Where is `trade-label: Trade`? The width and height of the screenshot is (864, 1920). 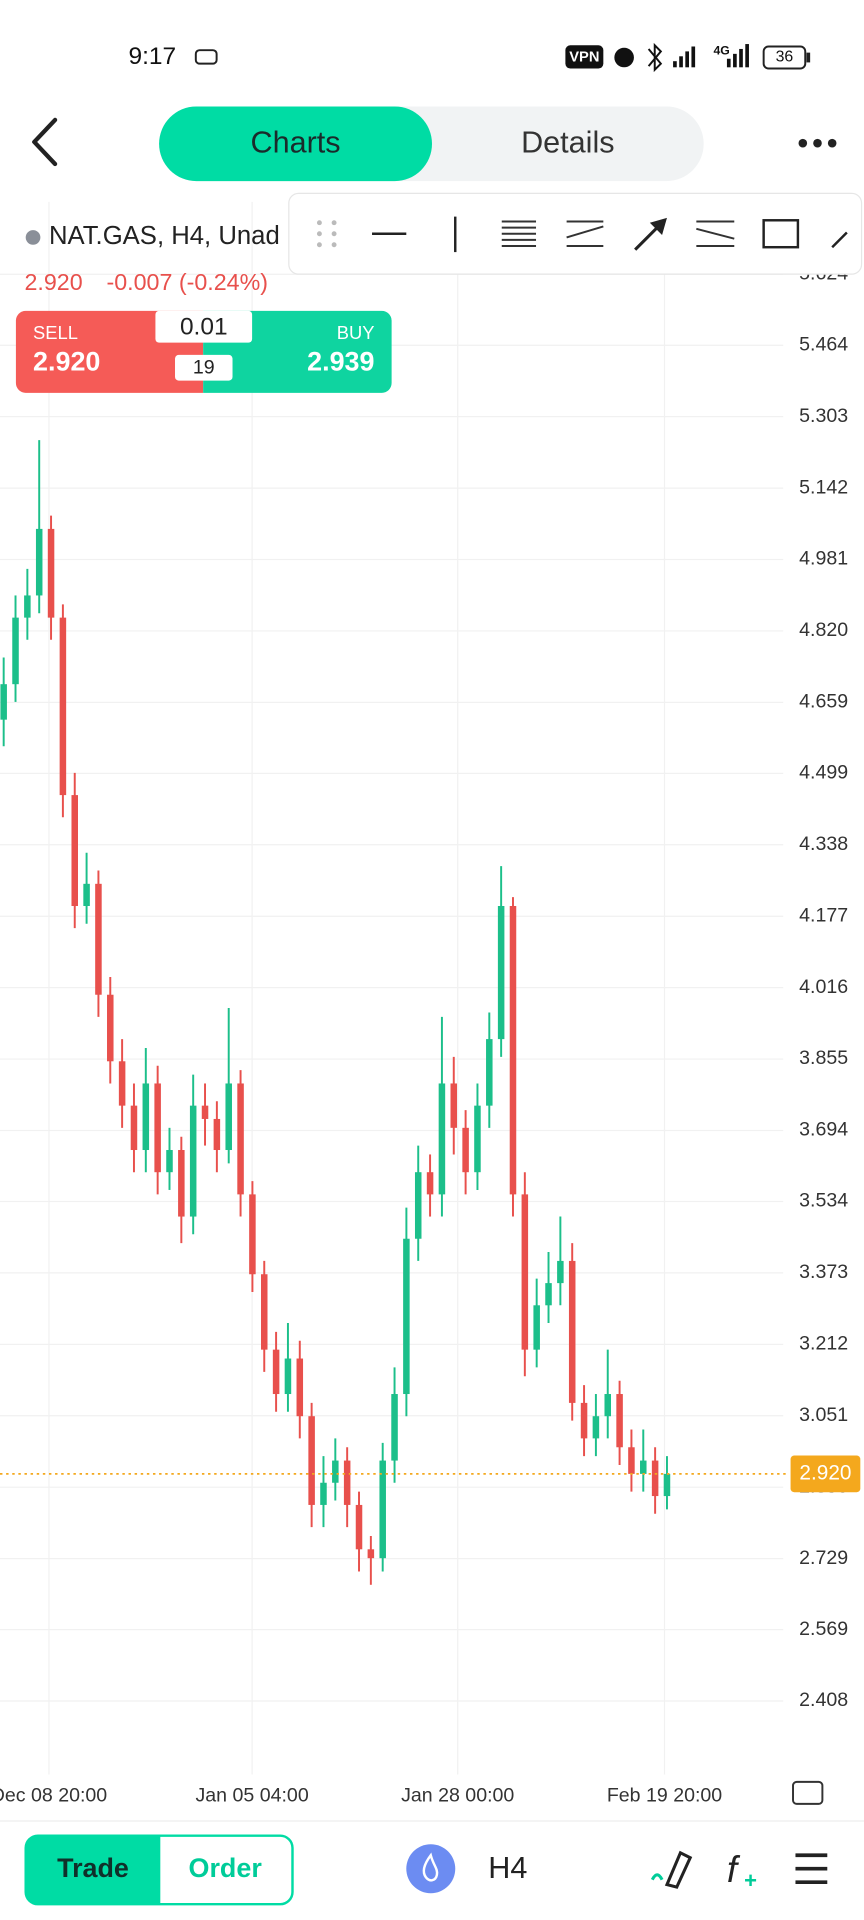 trade-label: Trade is located at coordinates (93, 1868).